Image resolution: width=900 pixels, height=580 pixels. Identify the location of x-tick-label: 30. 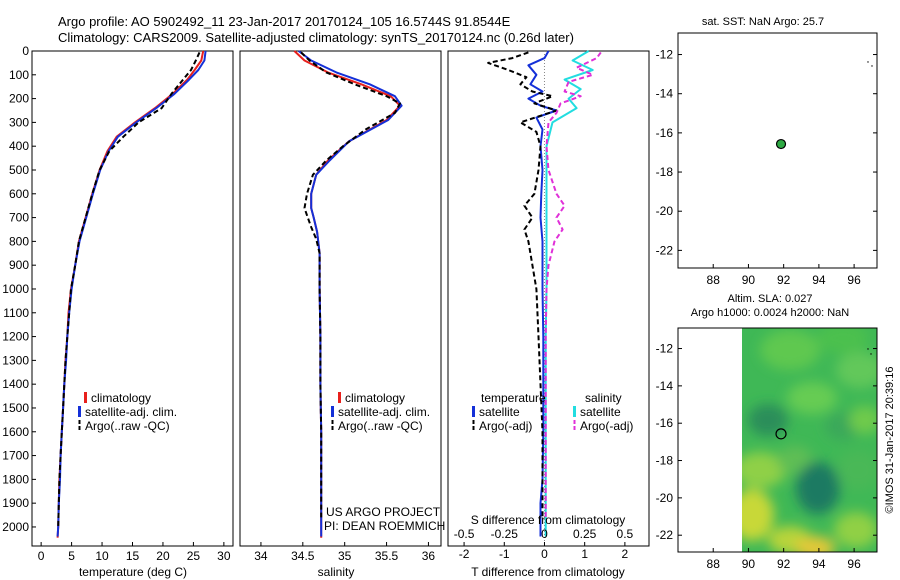
(224, 556).